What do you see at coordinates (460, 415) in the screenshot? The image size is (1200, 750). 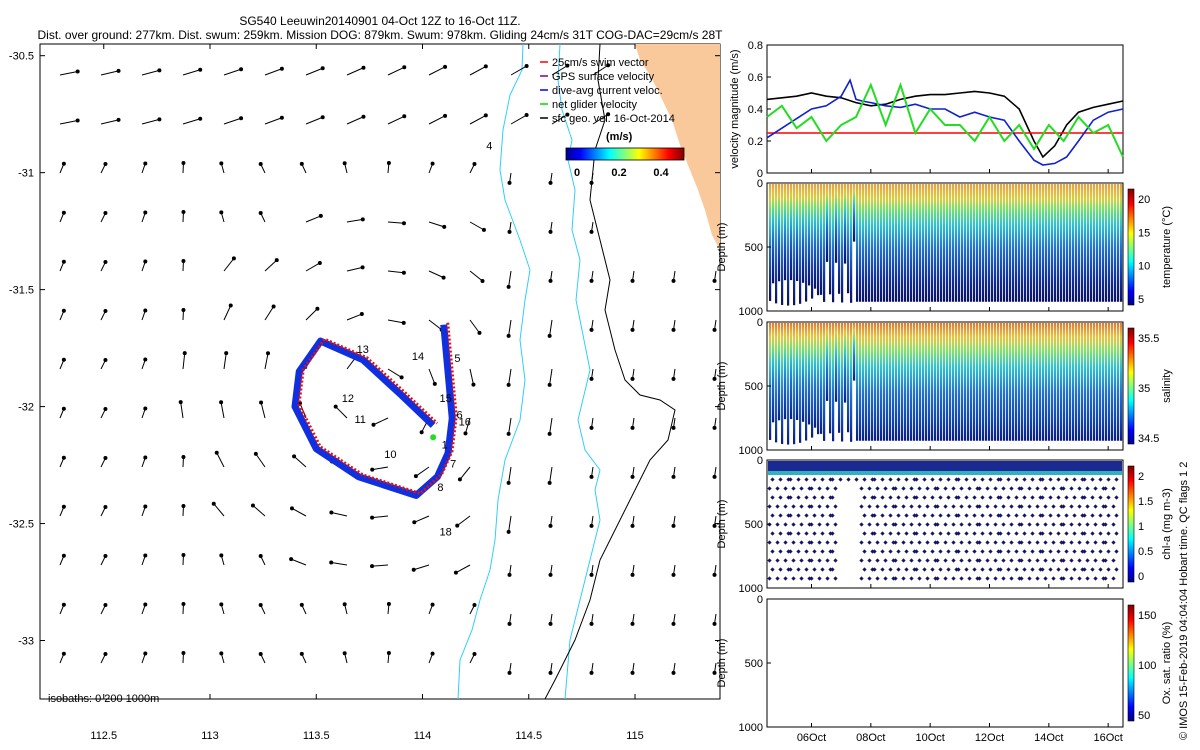 I see `track-day-label: 6` at bounding box center [460, 415].